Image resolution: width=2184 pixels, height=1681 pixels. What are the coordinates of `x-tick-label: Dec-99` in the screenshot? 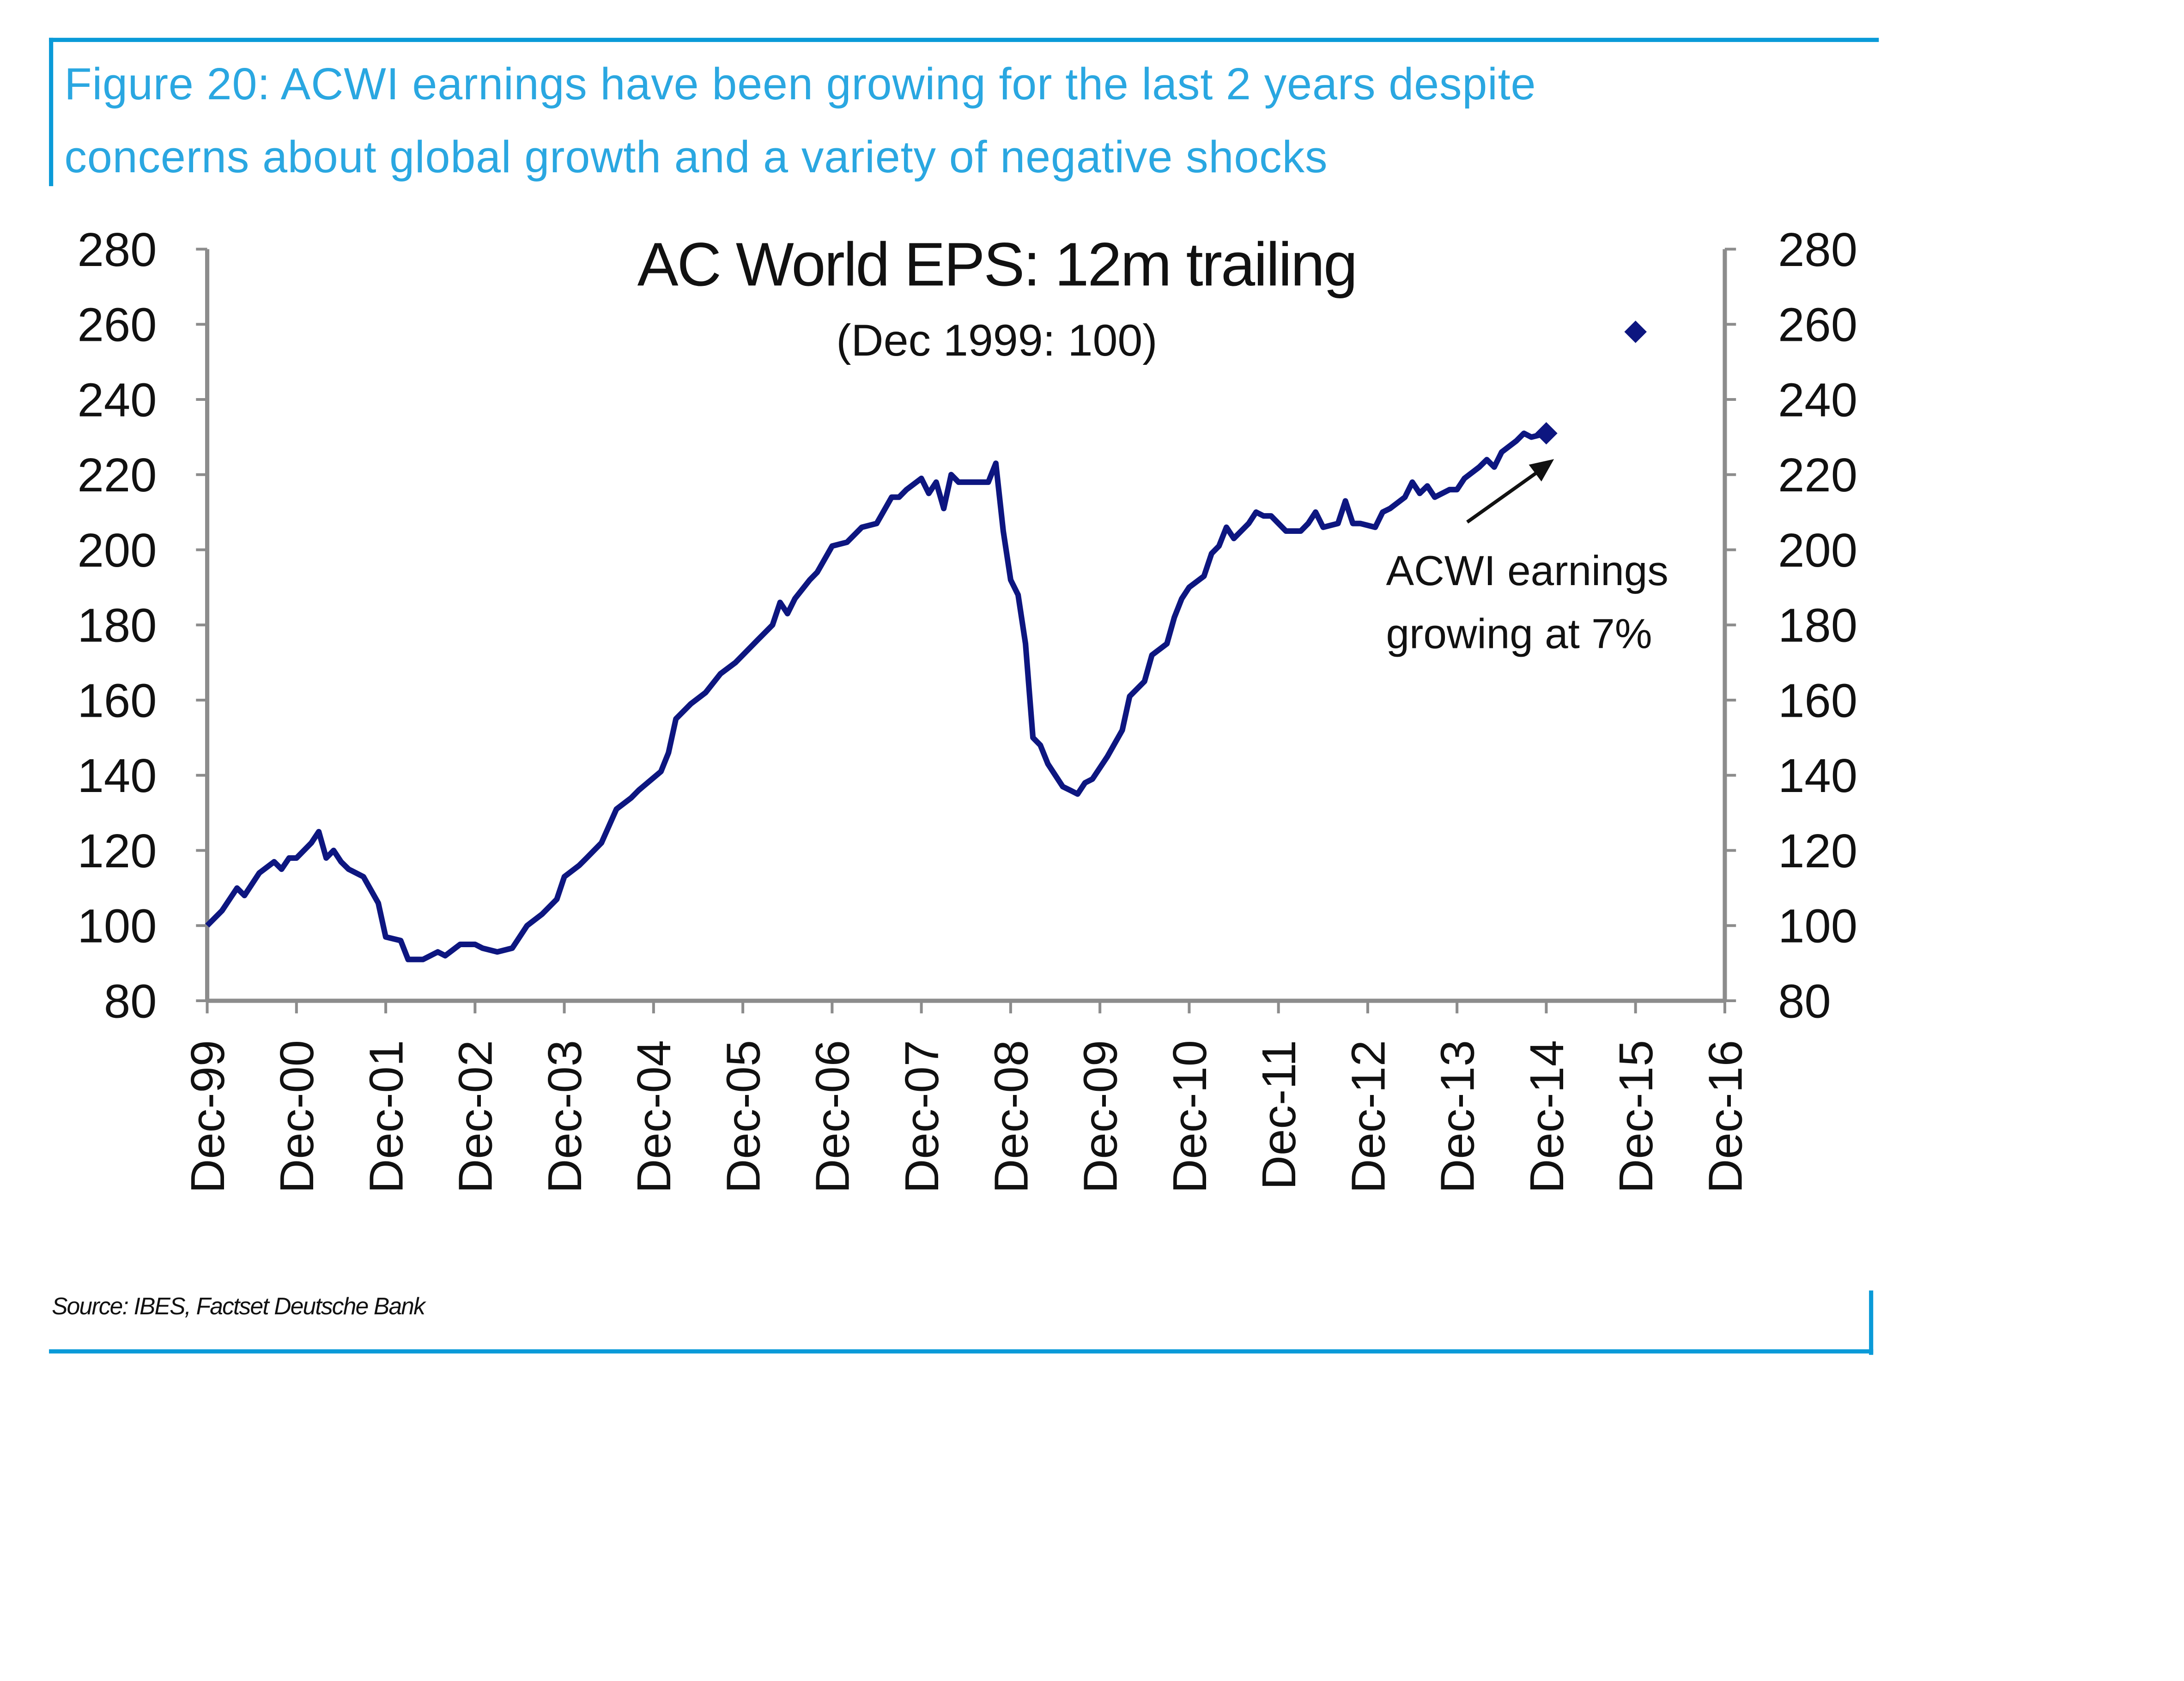 It's located at (207, 1117).